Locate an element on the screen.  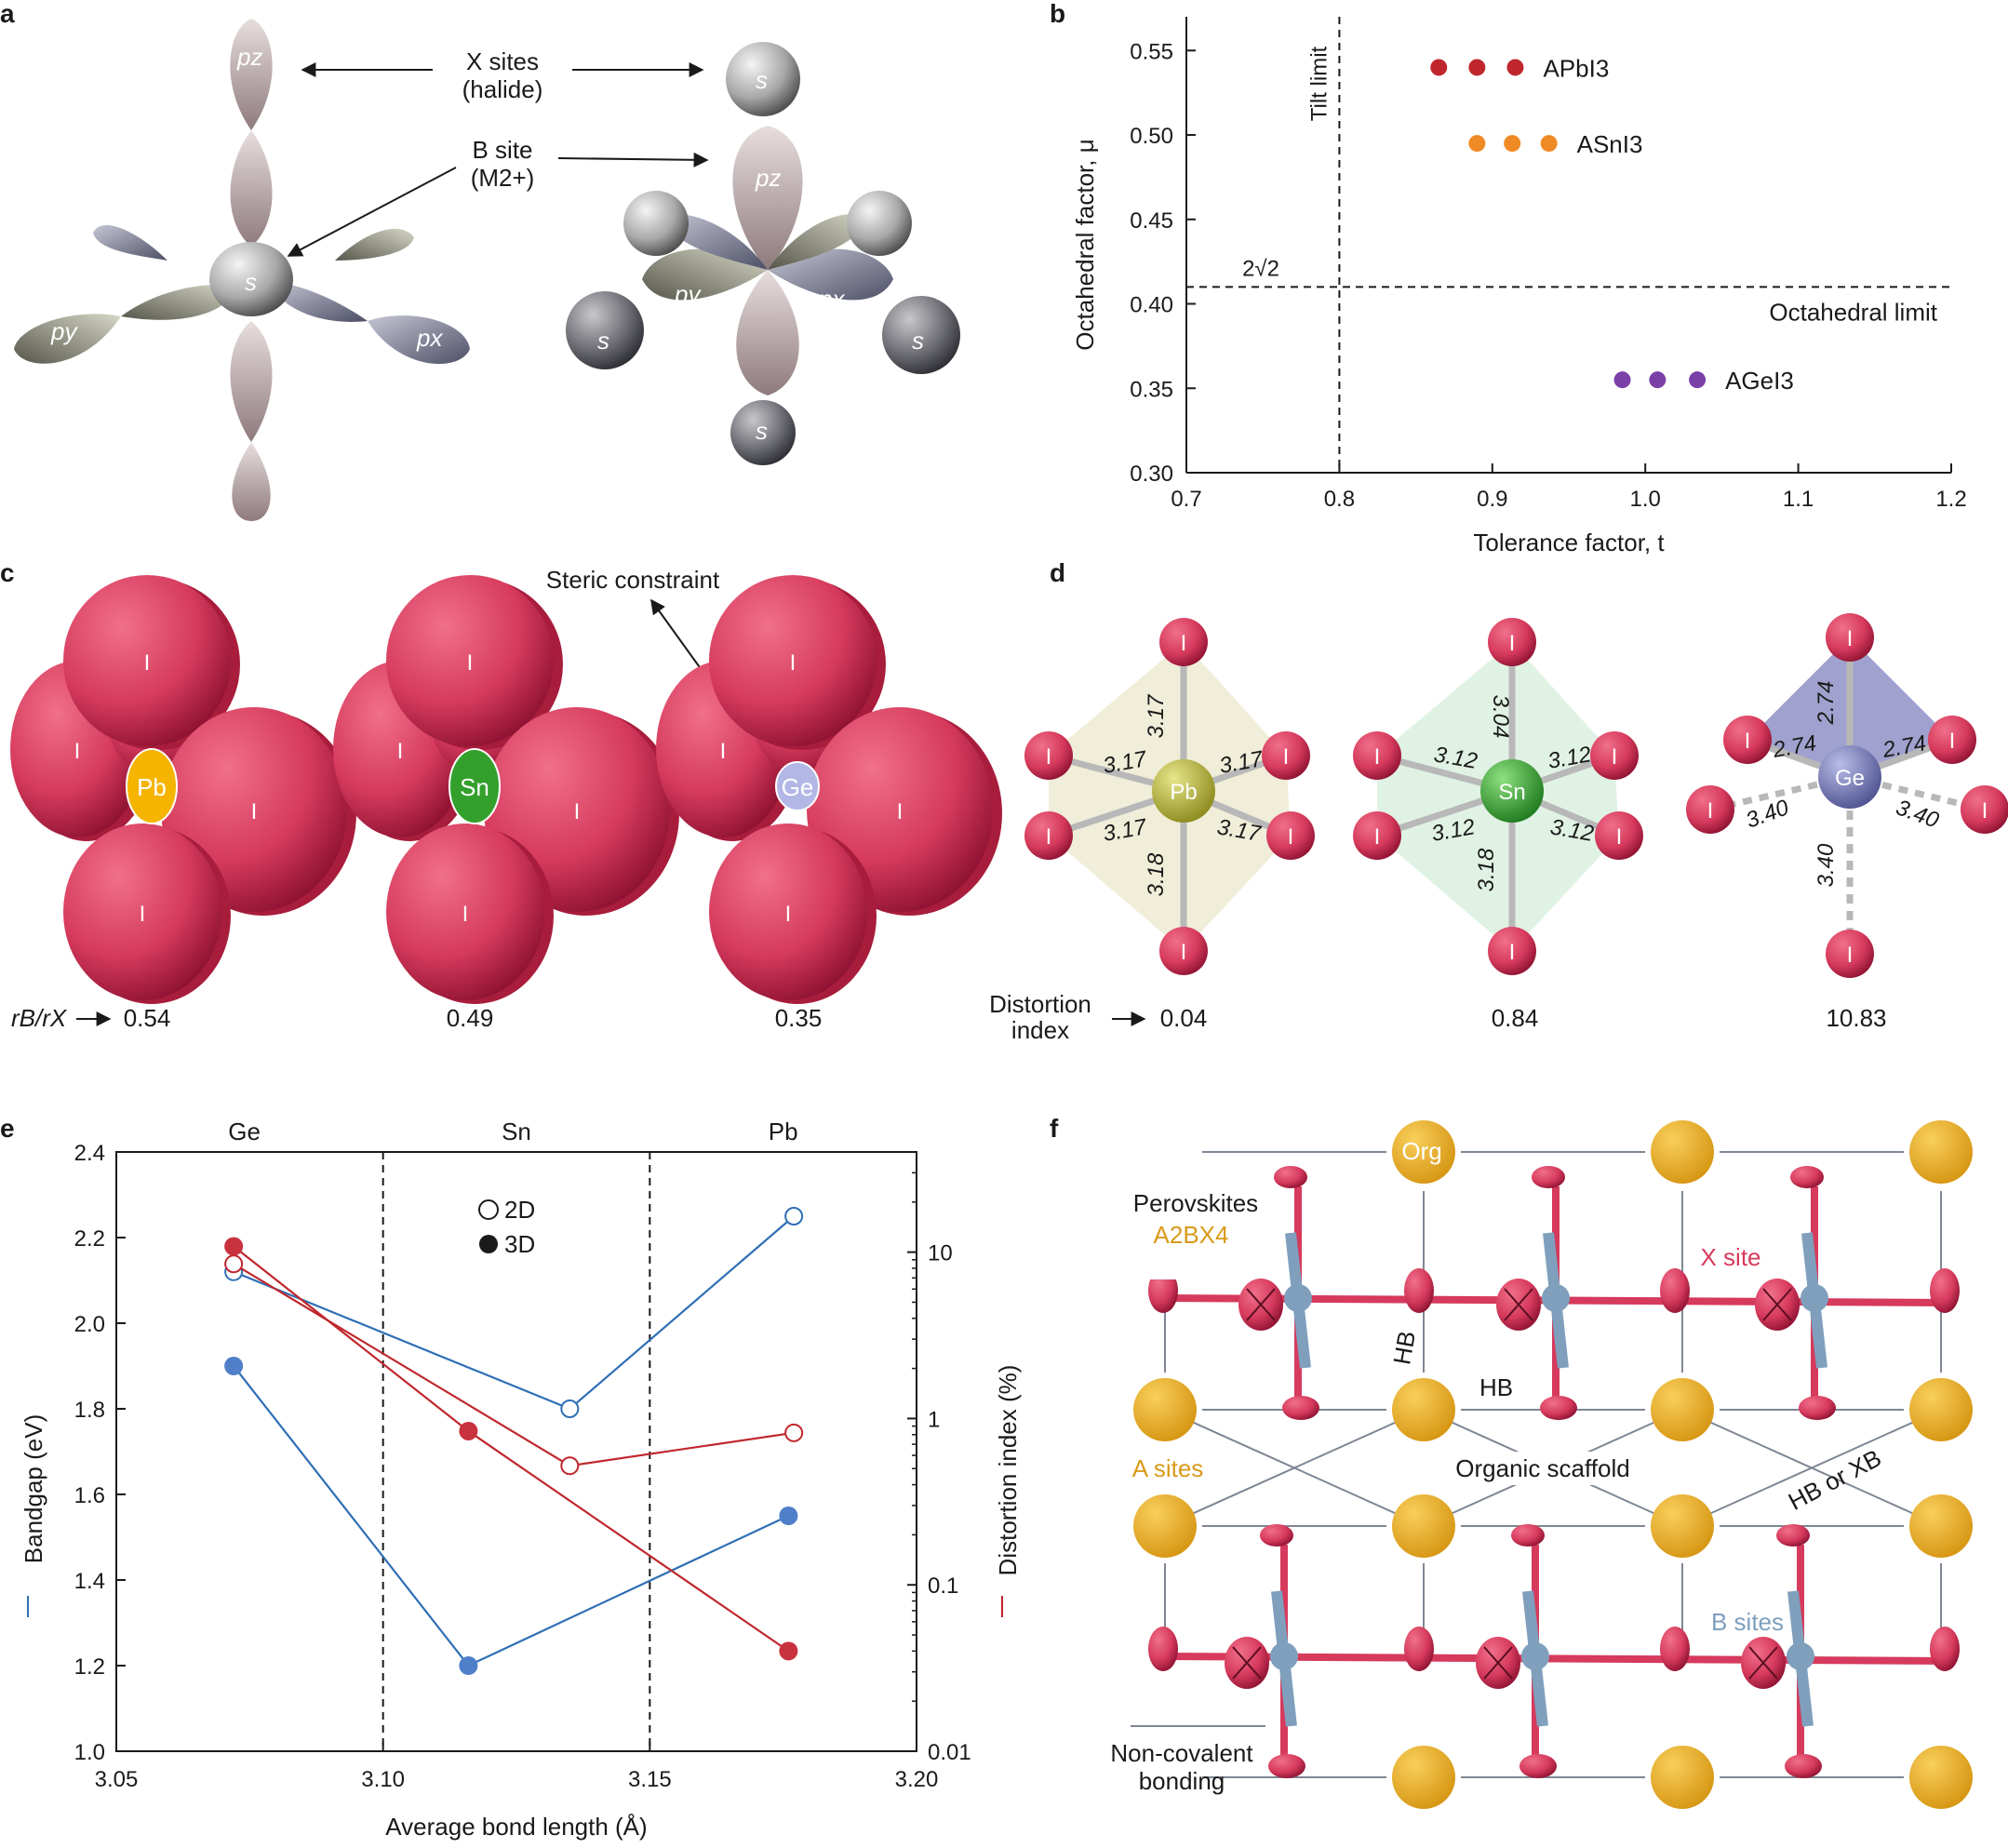
px-lobe-outer is located at coordinates (419, 340).